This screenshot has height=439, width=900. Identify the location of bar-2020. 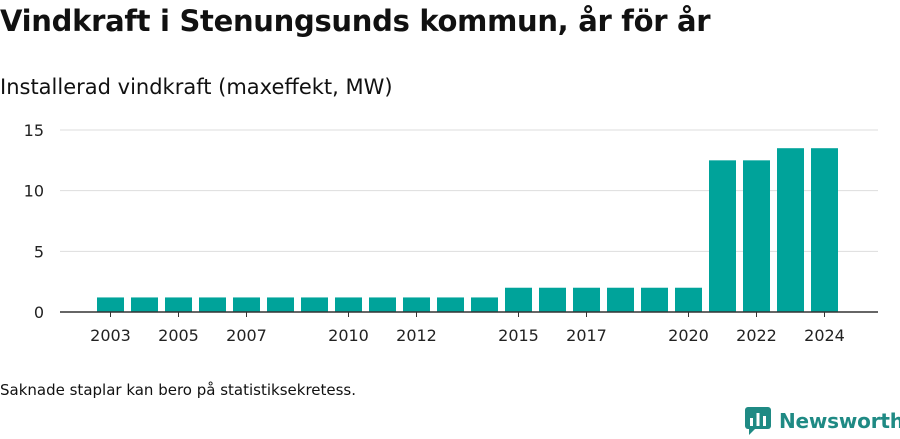
(688, 299).